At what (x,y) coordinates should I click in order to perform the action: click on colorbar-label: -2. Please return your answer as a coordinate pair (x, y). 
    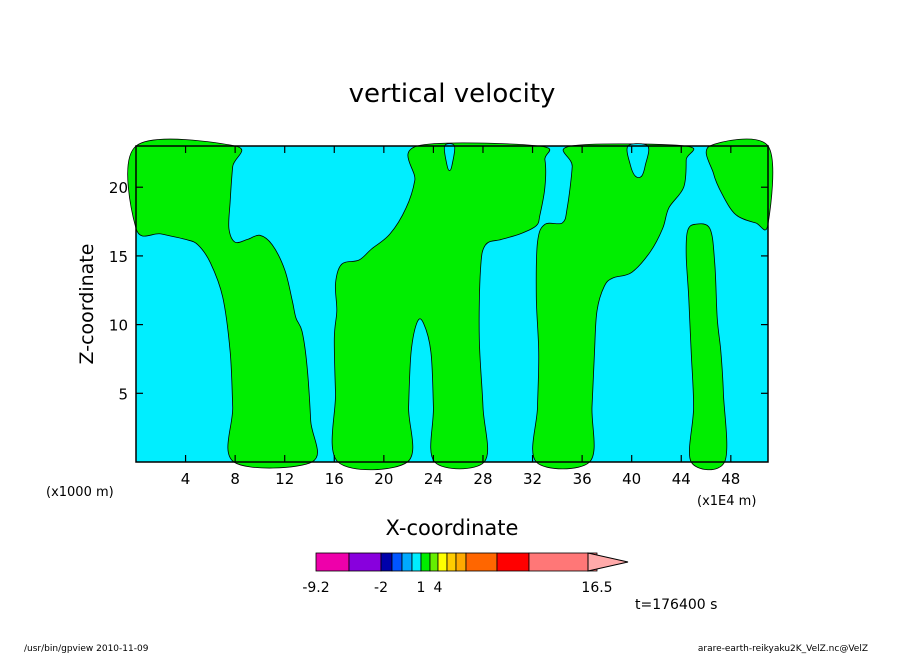
    Looking at the image, I should click on (381, 588).